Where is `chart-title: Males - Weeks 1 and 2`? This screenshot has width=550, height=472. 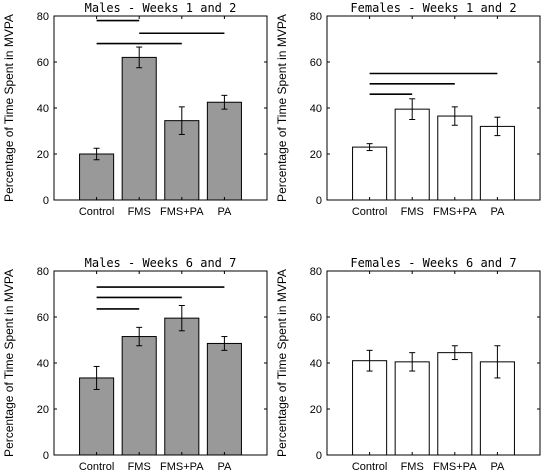 chart-title: Males - Weeks 1 and 2 is located at coordinates (161, 8).